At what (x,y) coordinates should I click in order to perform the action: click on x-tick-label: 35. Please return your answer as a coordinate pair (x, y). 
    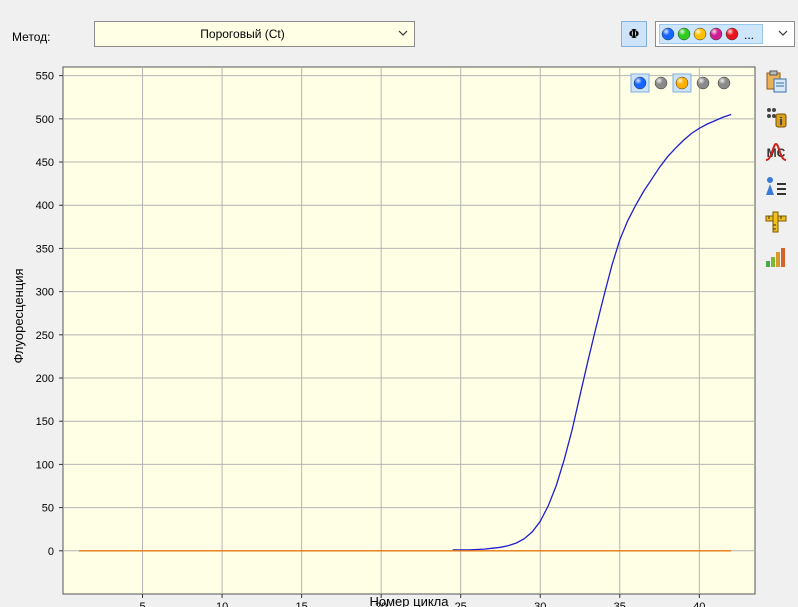
    Looking at the image, I should click on (620, 604).